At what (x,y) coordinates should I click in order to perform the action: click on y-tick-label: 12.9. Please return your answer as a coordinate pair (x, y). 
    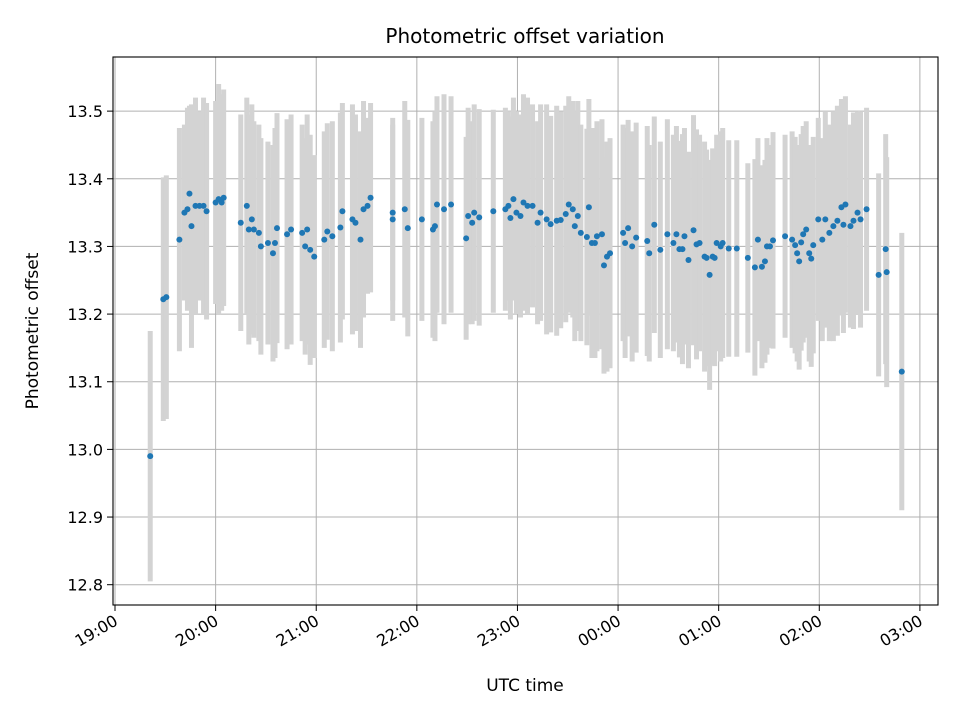
    Looking at the image, I should click on (85, 517).